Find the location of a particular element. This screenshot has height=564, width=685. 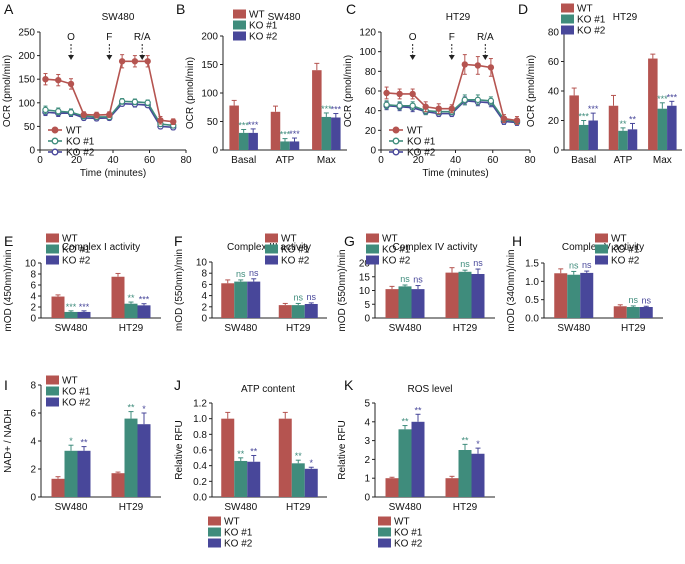

panel-title: HT29 is located at coordinates (458, 17).